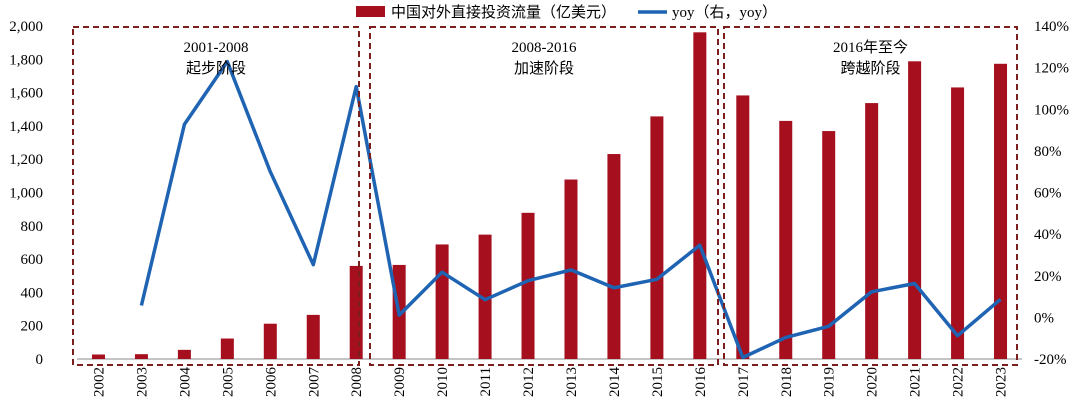 The width and height of the screenshot is (1080, 404). What do you see at coordinates (744, 382) in the screenshot?
I see `x-tick-label: 2017` at bounding box center [744, 382].